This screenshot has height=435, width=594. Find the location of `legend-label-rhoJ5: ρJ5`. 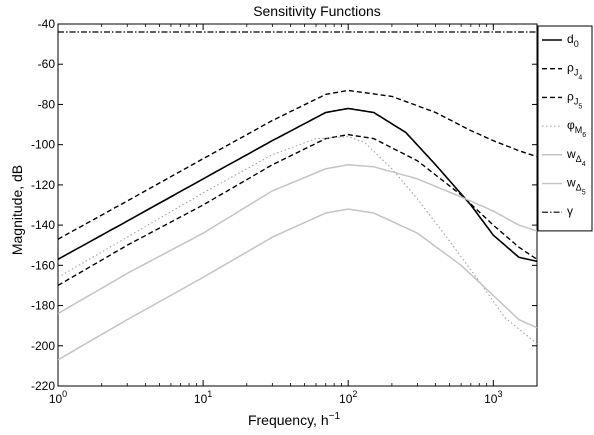

legend-label-rhoJ5: ρJ5 is located at coordinates (574, 99).